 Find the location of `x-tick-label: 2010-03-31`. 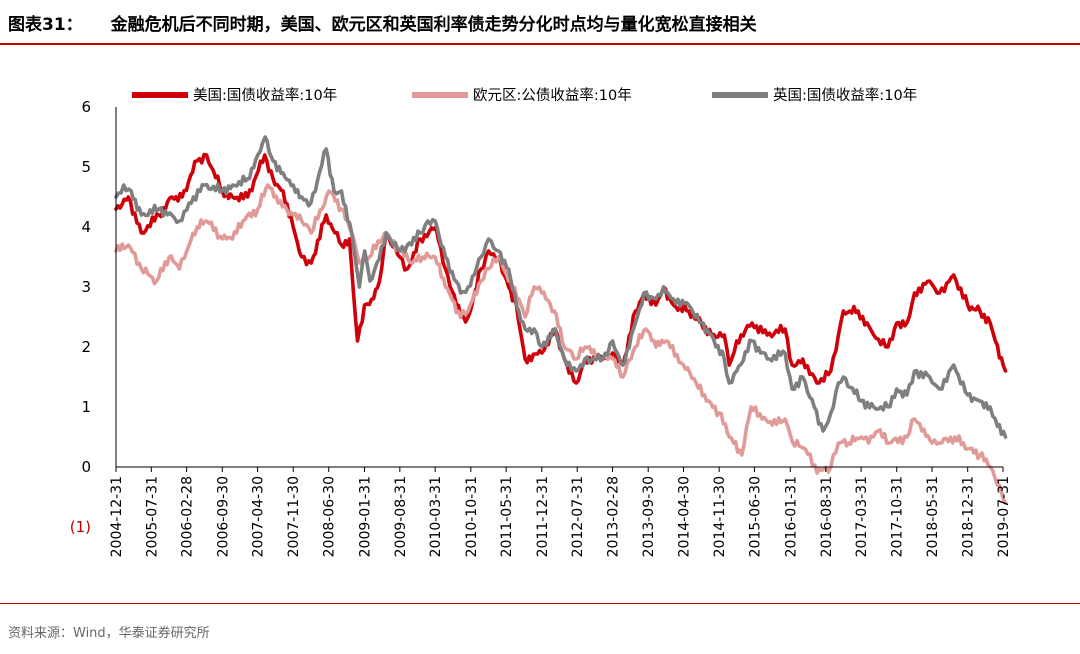

x-tick-label: 2010-03-31 is located at coordinates (436, 516).